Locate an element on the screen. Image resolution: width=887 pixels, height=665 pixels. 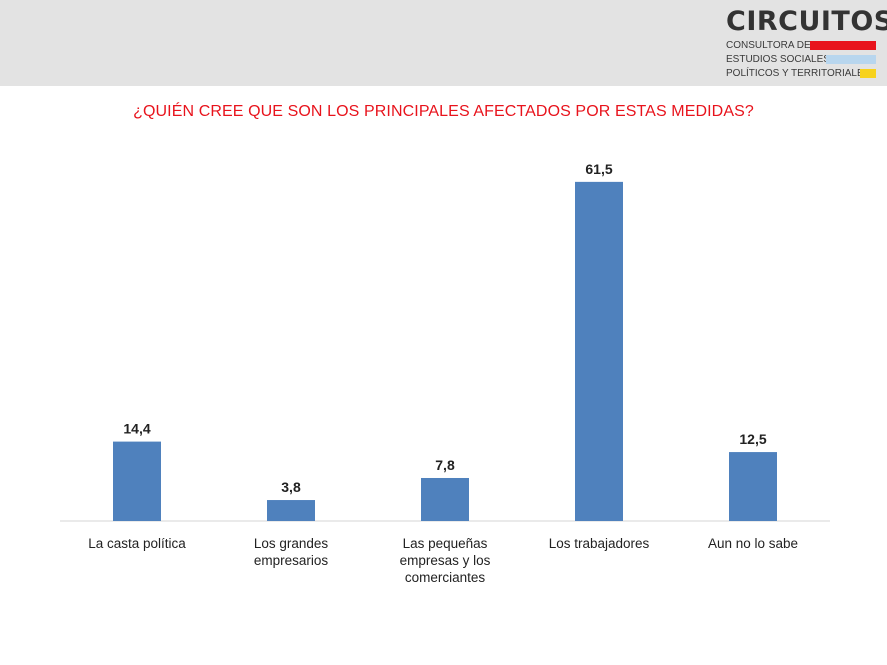
x-tick-label: Aun no lo sabe is located at coordinates (753, 543).